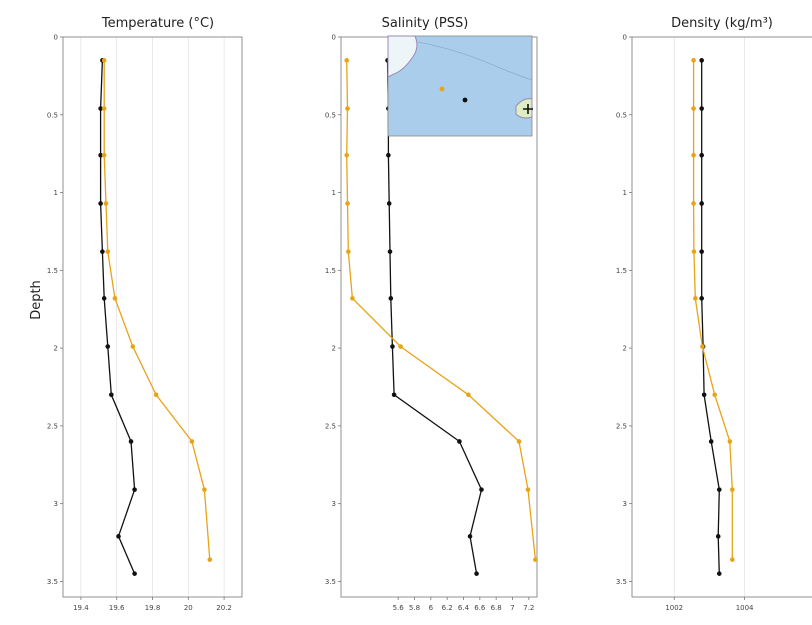 The width and height of the screenshot is (812, 625). Describe the element at coordinates (460, 86) in the screenshot. I see `location-map-inset` at that location.